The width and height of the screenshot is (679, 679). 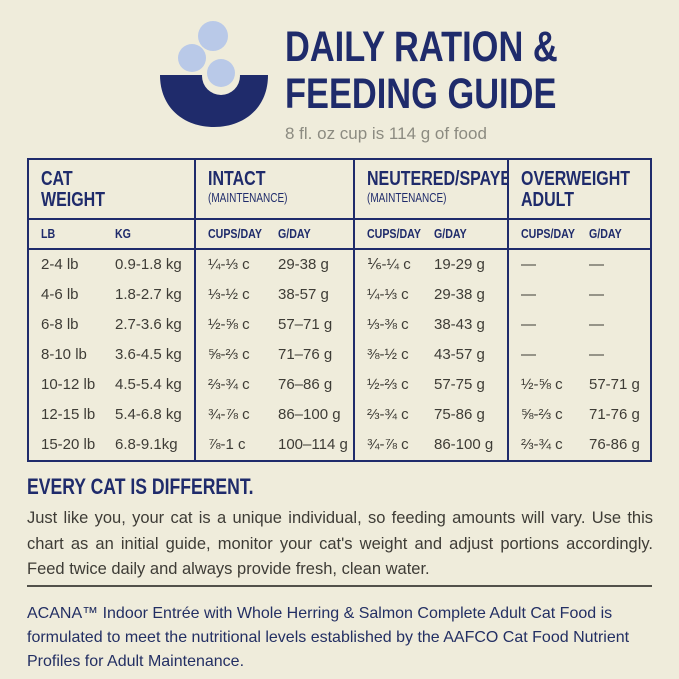 I want to click on cell-intact-g: 76–86 g, so click(x=305, y=384).